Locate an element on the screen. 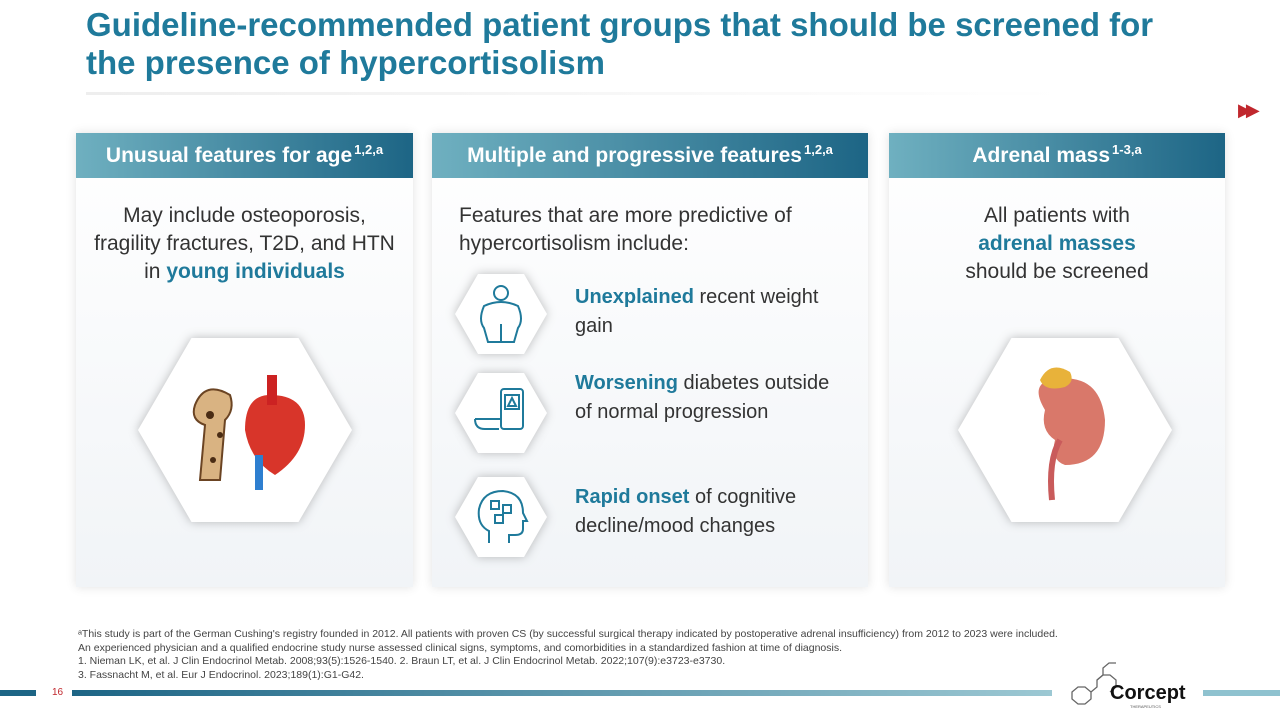 This screenshot has width=1280, height=720. highlight-text: Unexplained is located at coordinates (634, 297).